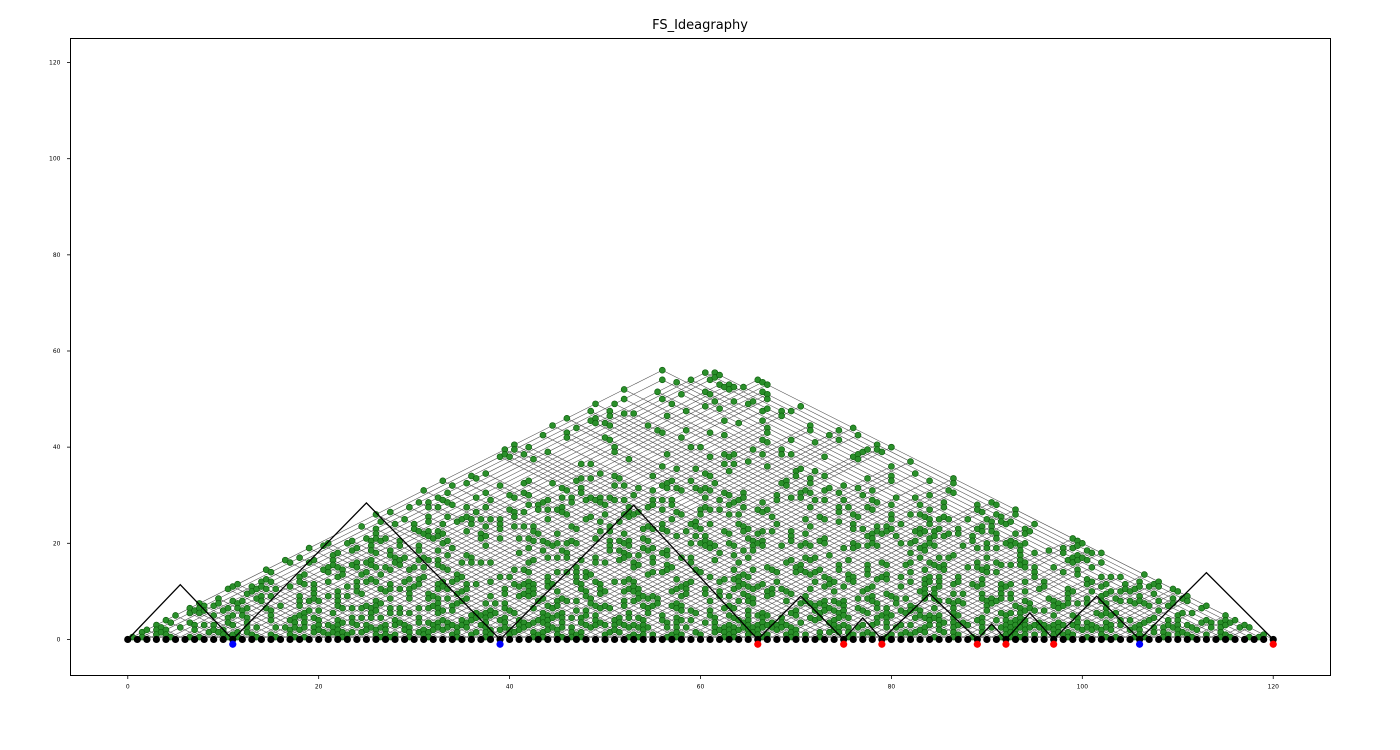 This screenshot has width=1400, height=750. Describe the element at coordinates (1274, 687) in the screenshot. I see `x-tick-label: 120` at that location.